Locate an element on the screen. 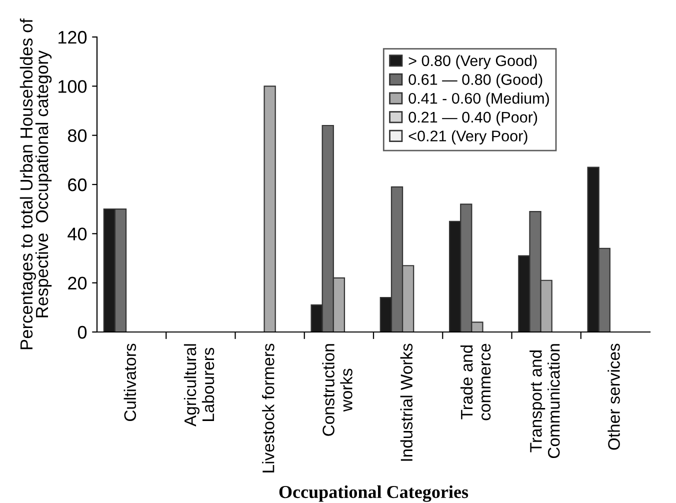  y-tick-label: 0 is located at coordinates (82, 332).